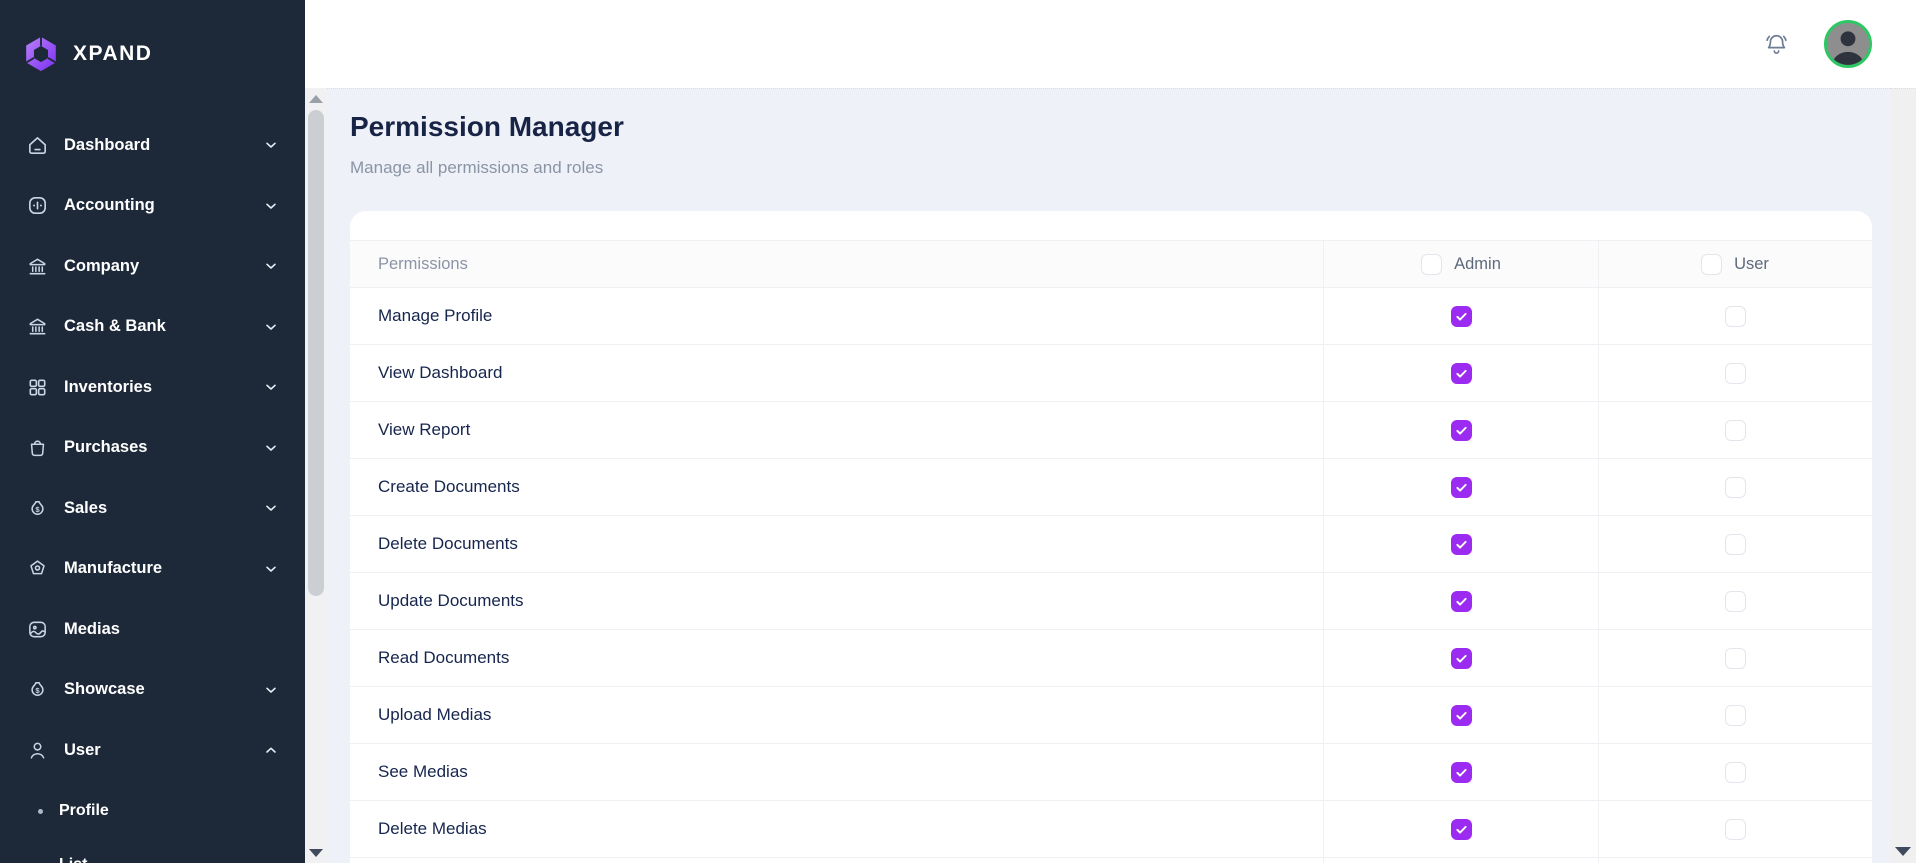 This screenshot has height=863, width=1916. Describe the element at coordinates (73, 859) in the screenshot. I see `sidebar-subitem-label: List` at that location.